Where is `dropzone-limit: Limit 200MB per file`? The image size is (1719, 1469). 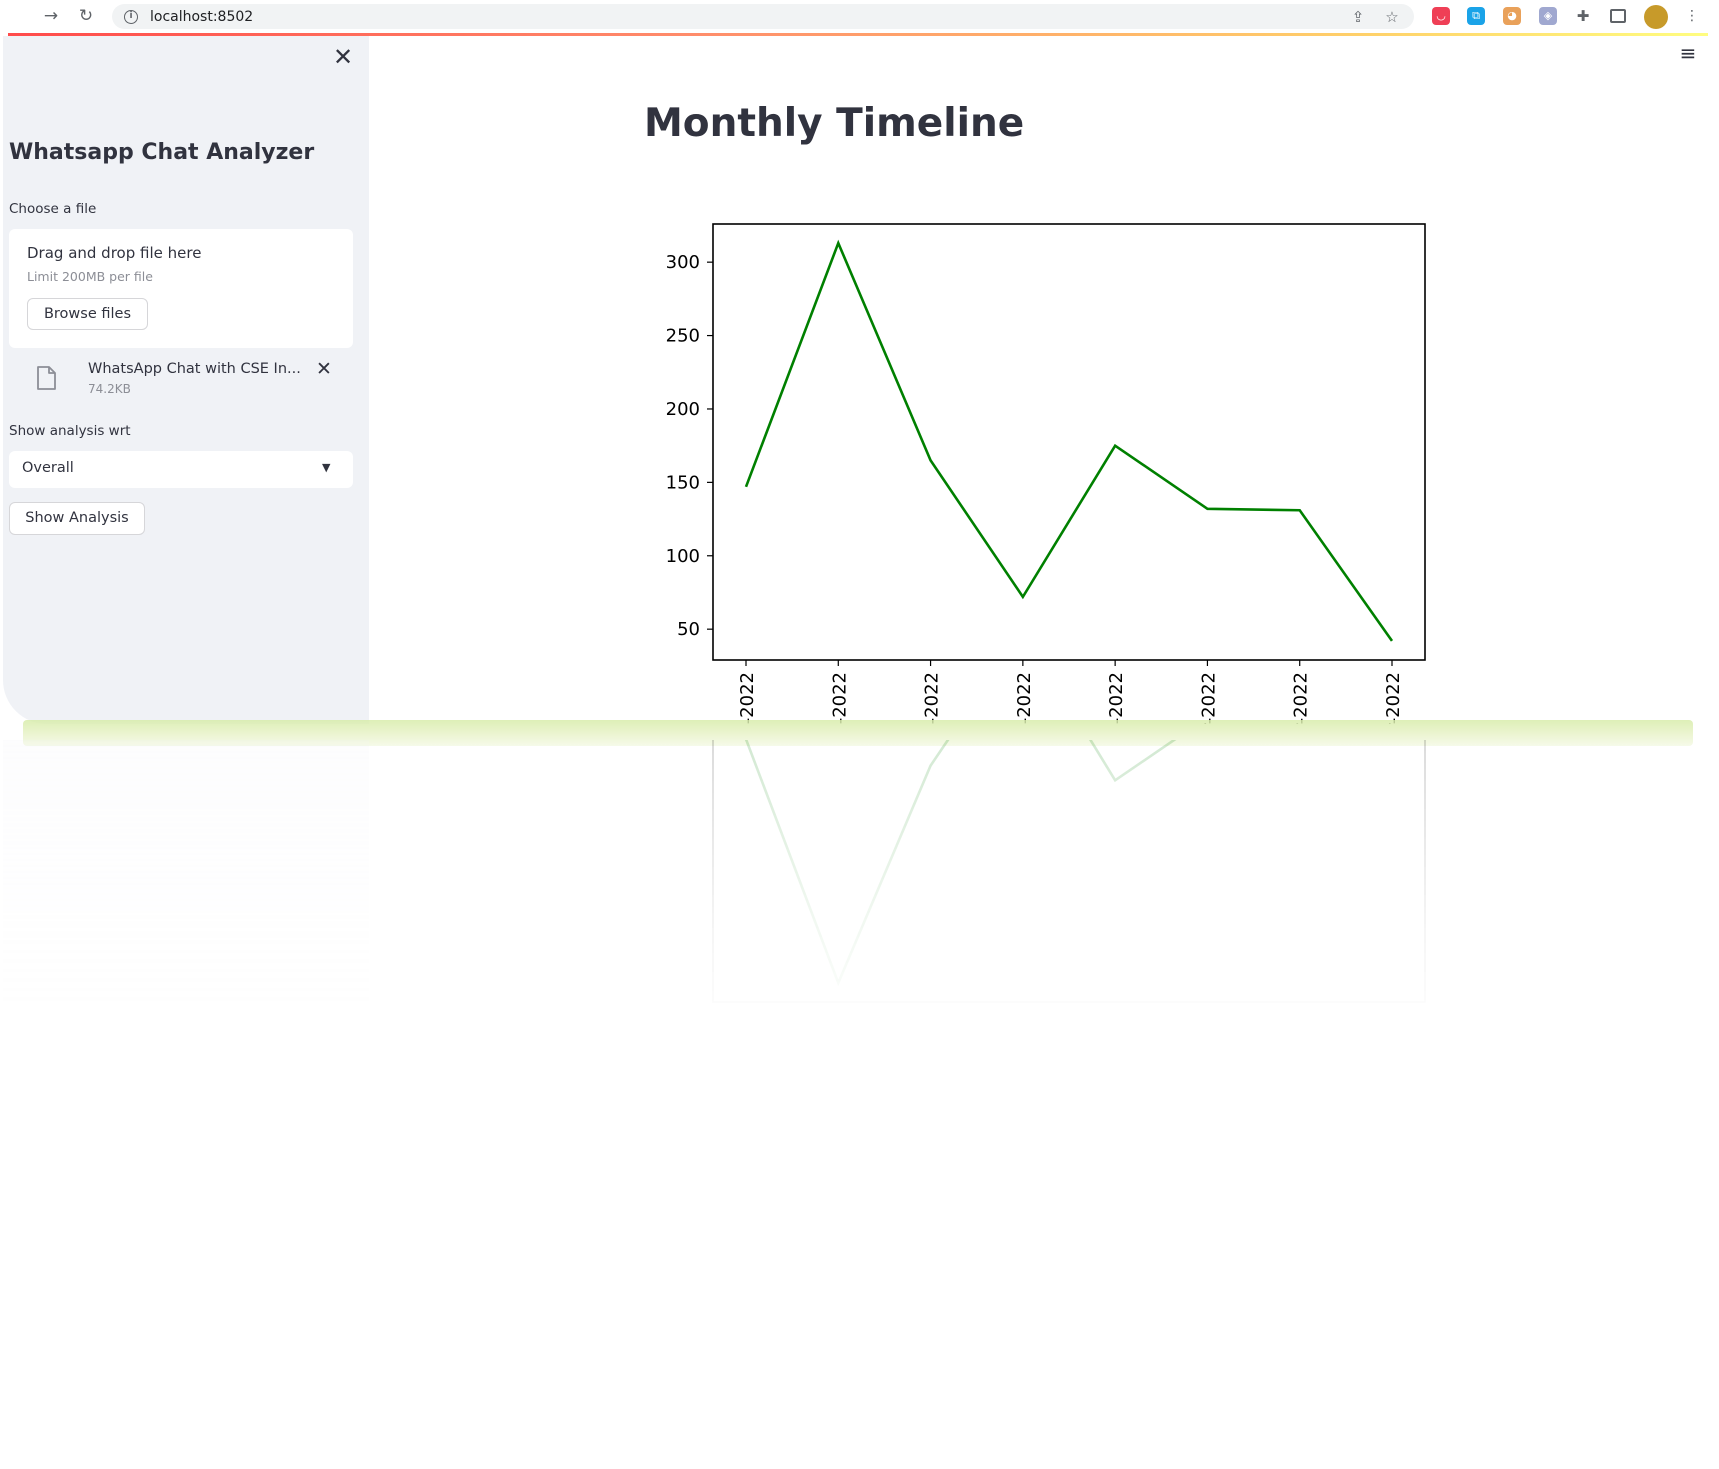
dropzone-limit: Limit 200MB per file is located at coordinates (90, 276).